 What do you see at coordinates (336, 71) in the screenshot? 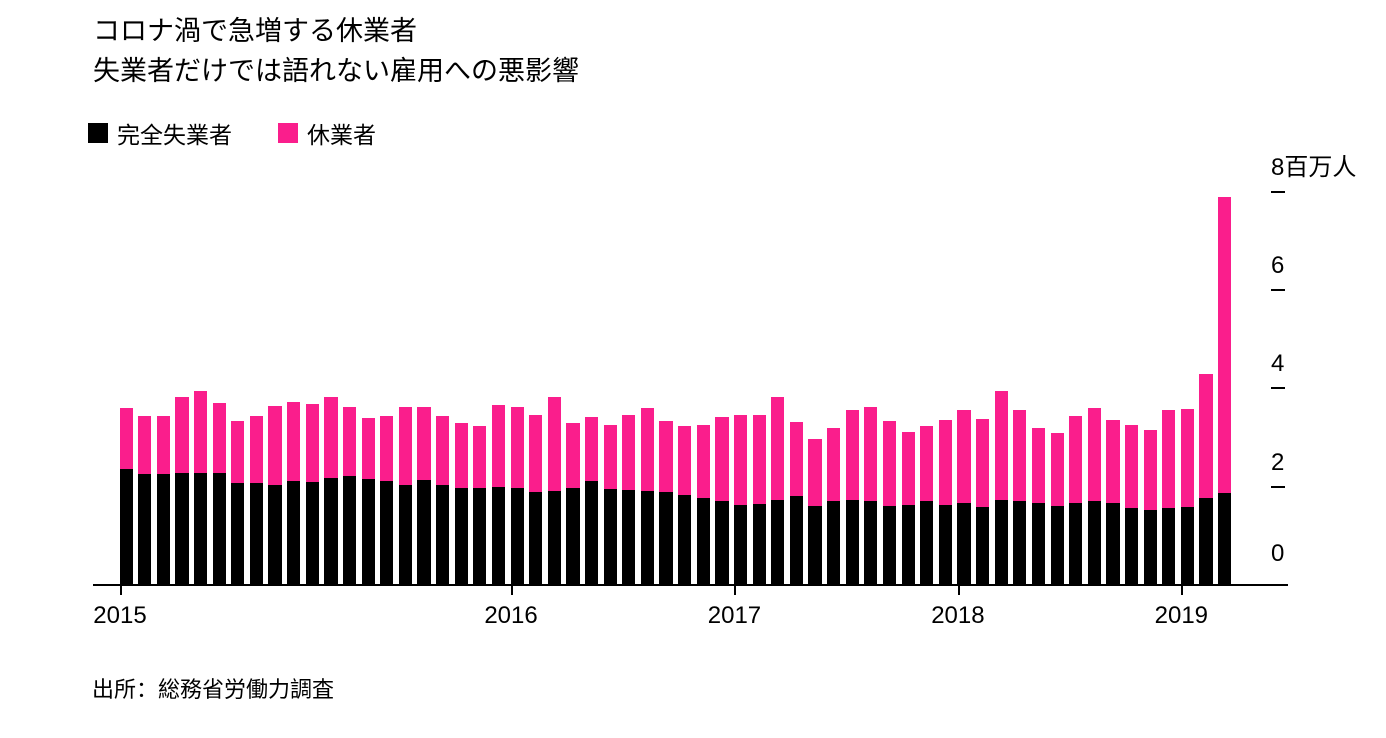
I see `chart-subtitle: 失業者だけでは語れない雇用への悪影響` at bounding box center [336, 71].